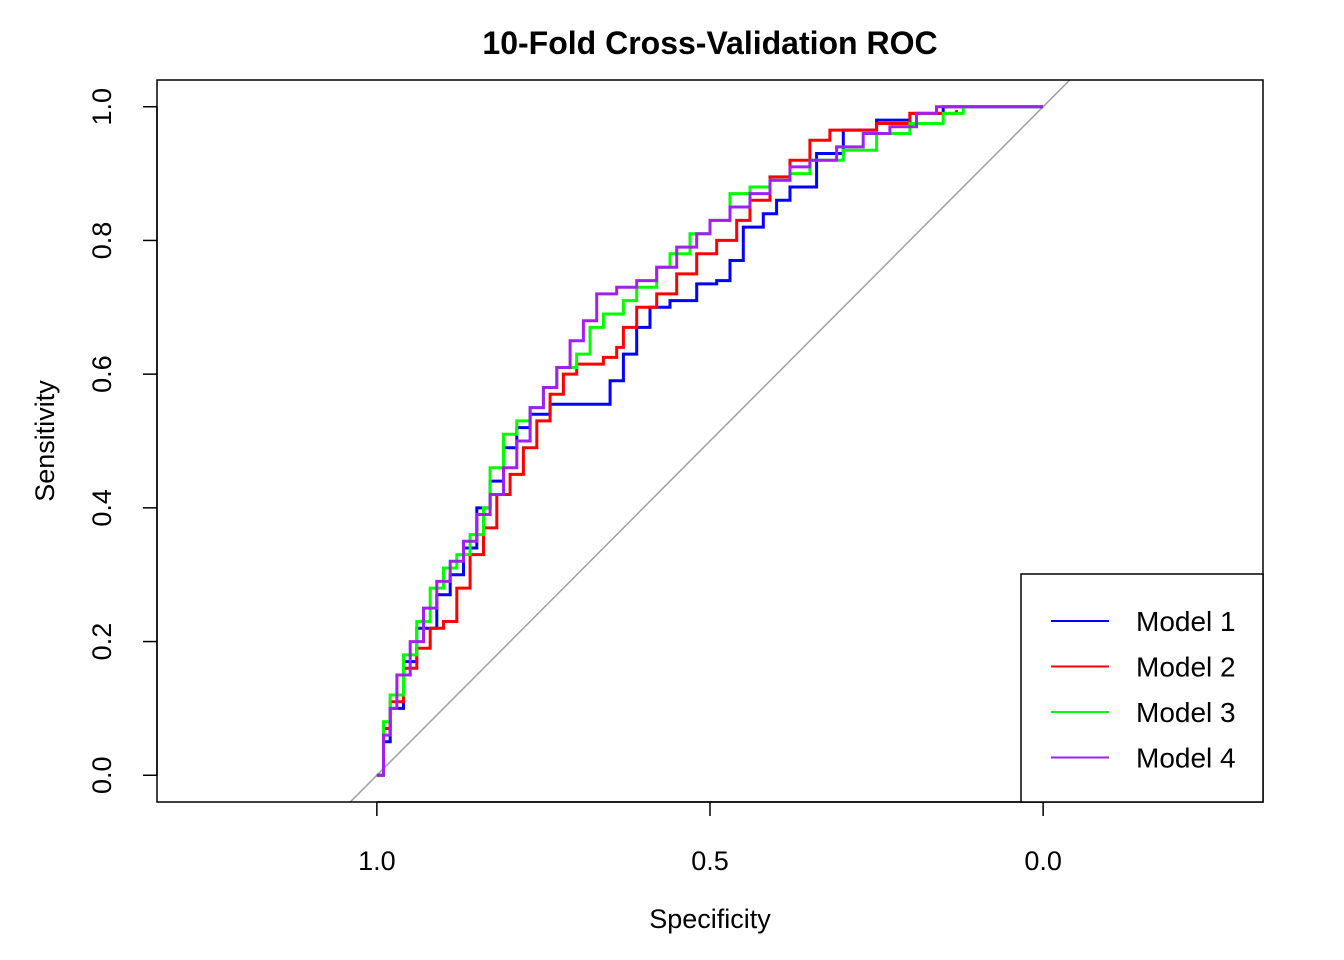  Describe the element at coordinates (1043, 861) in the screenshot. I see `x-tick-label: 0.0` at that location.